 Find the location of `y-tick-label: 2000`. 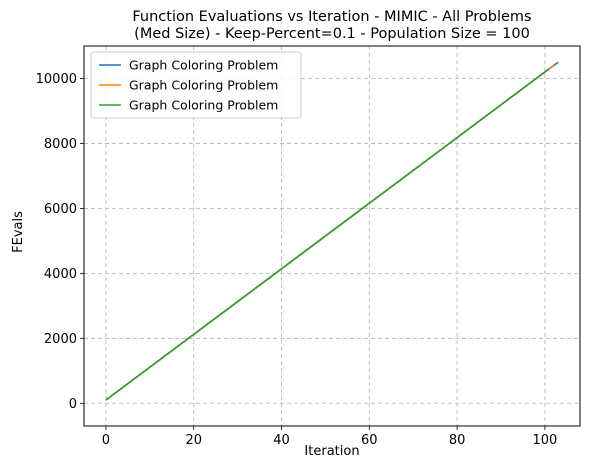

y-tick-label: 2000 is located at coordinates (60, 339).